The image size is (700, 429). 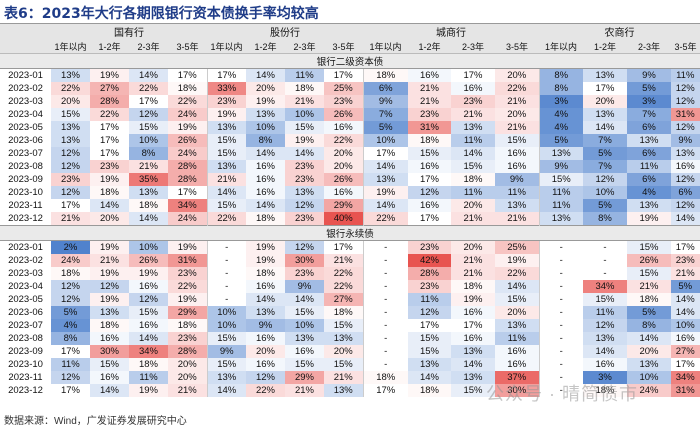 What do you see at coordinates (25, 153) in the screenshot?
I see `row-date: 2023-07` at bounding box center [25, 153].